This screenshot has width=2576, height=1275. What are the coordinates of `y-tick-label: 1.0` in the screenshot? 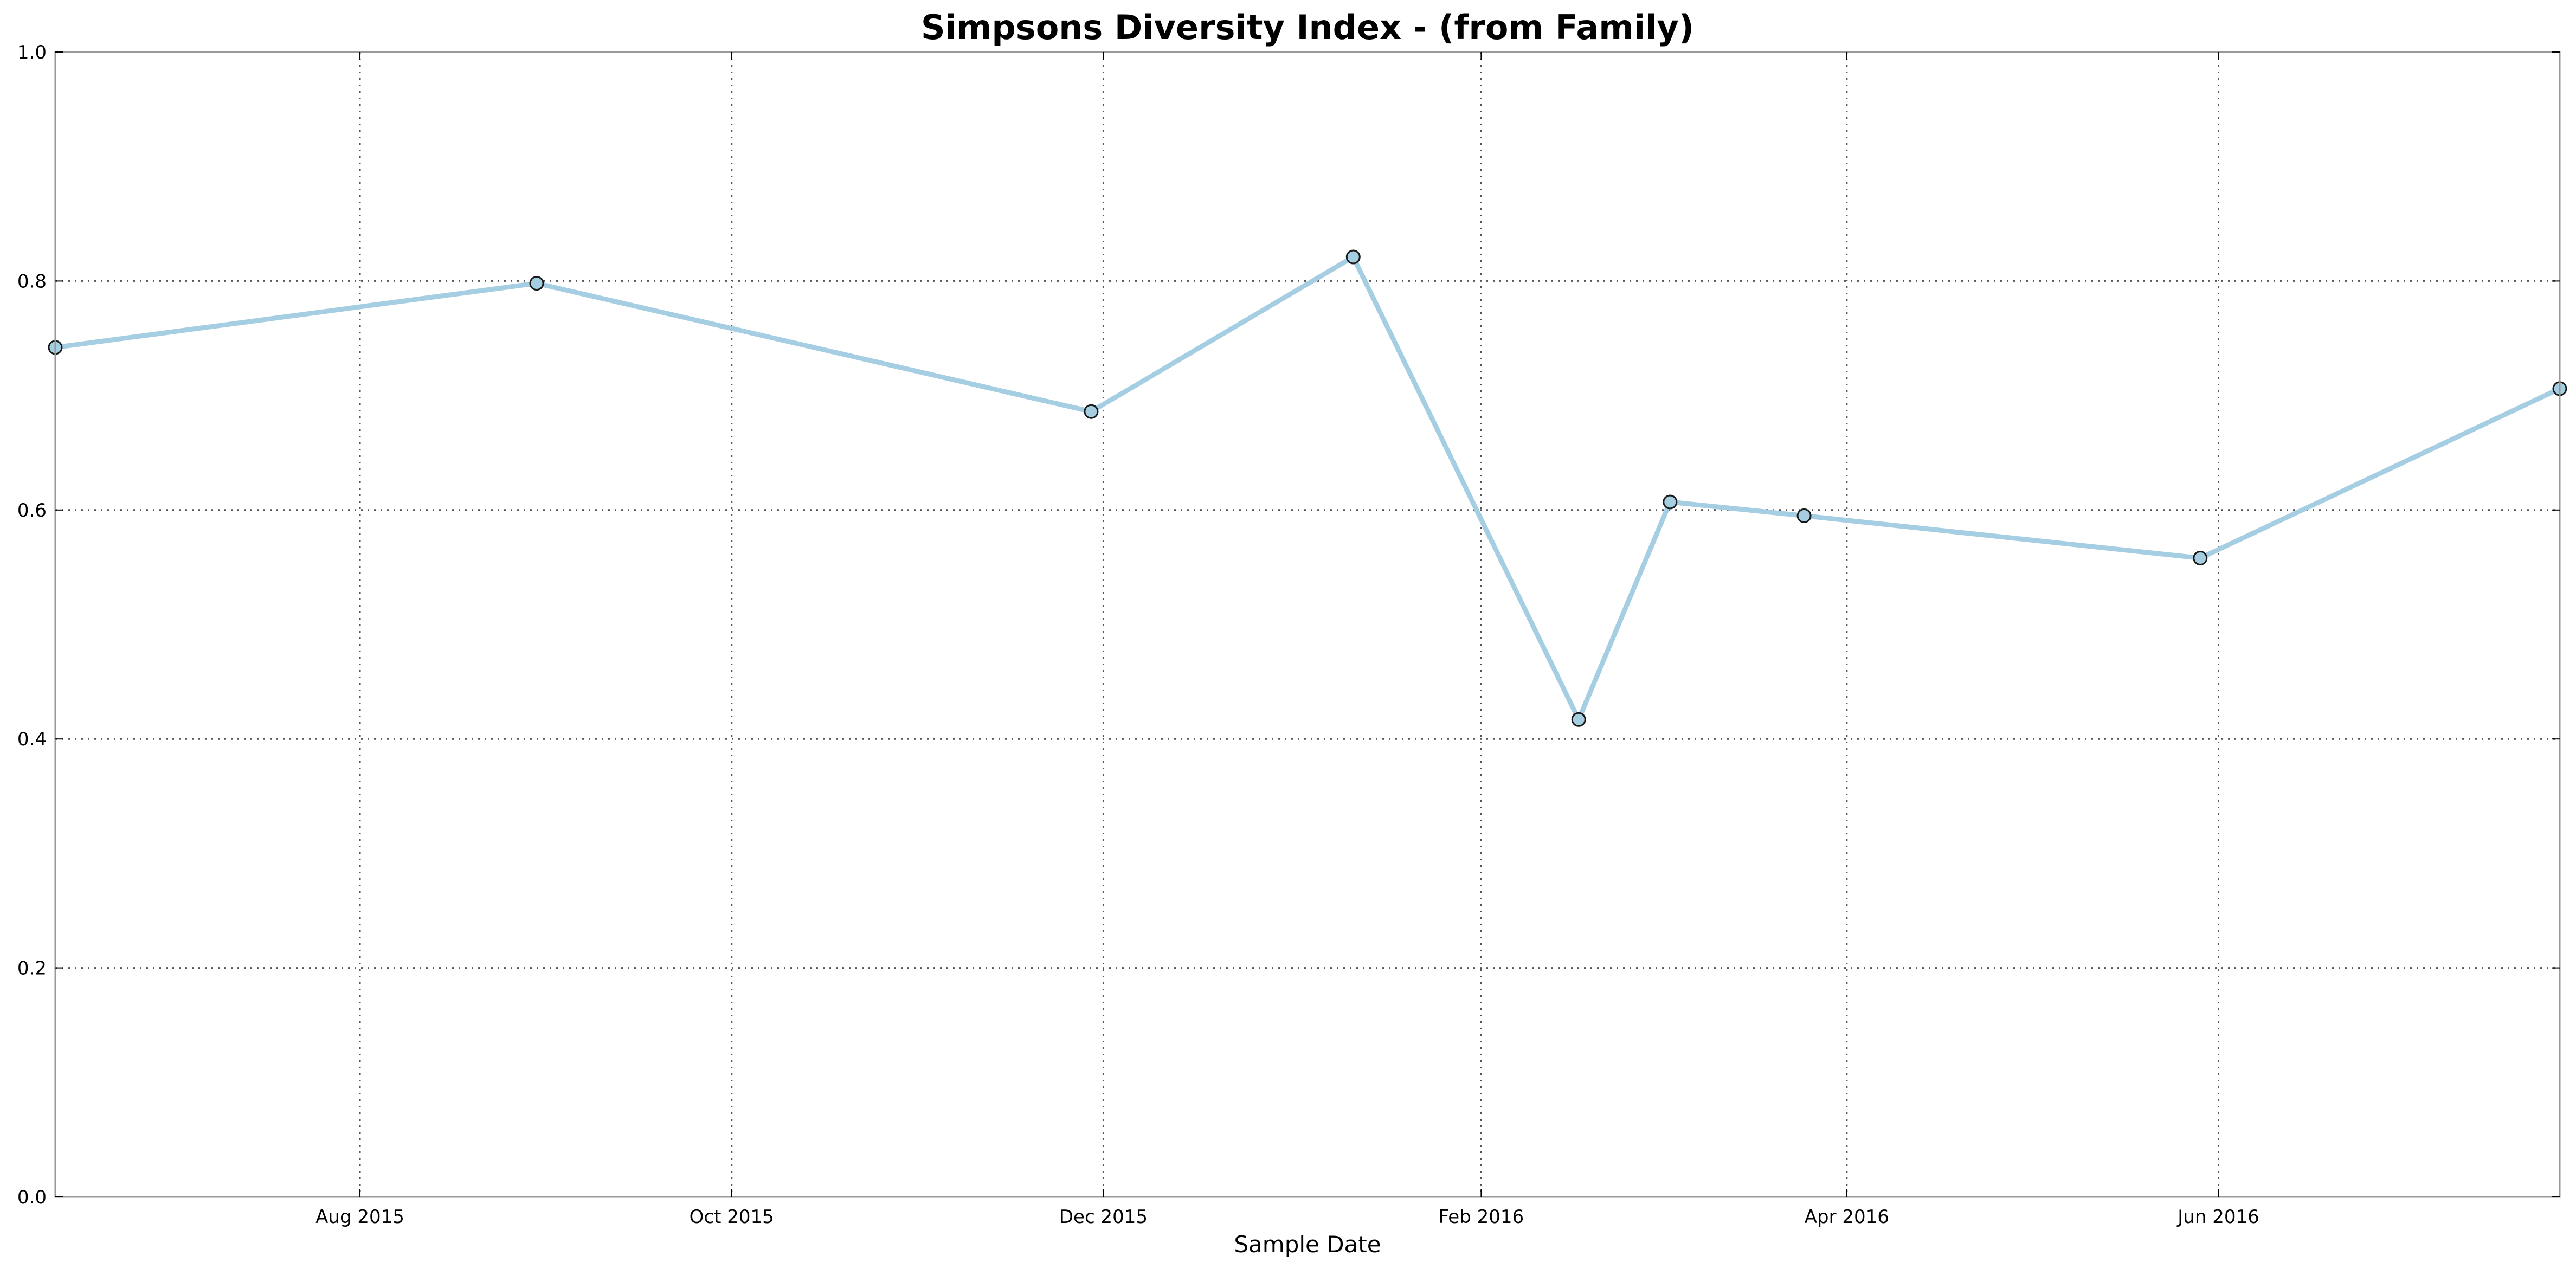 It's located at (32, 52).